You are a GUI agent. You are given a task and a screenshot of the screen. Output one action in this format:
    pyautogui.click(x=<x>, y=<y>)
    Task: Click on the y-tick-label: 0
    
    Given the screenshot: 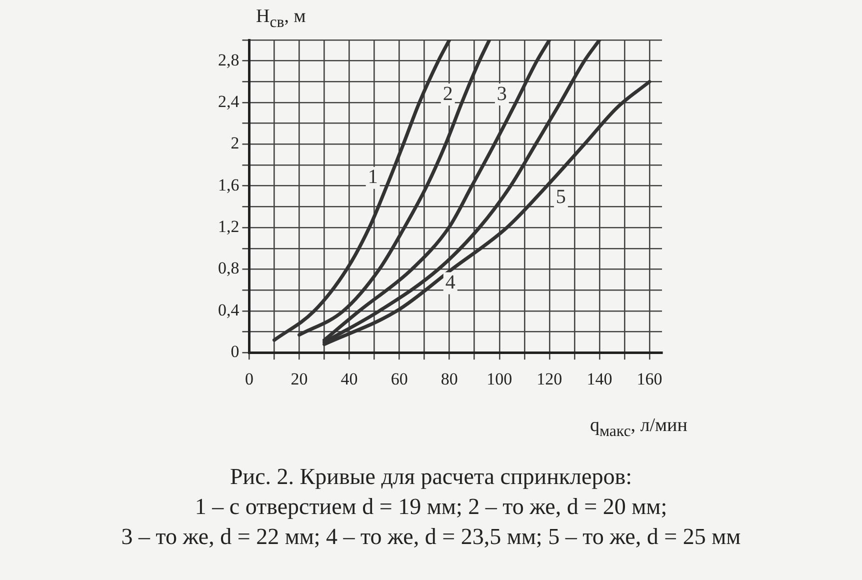 What is the action you would take?
    pyautogui.click(x=235, y=352)
    